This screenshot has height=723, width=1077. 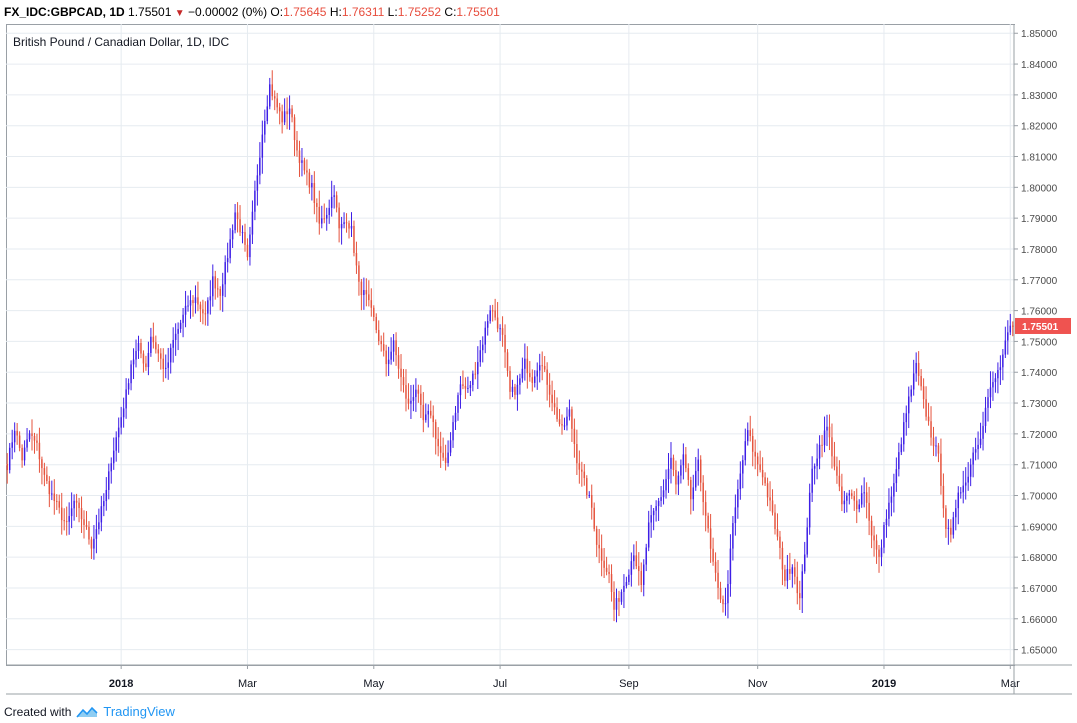 What do you see at coordinates (1039, 34) in the screenshot?
I see `y-tick-label: 1.85000` at bounding box center [1039, 34].